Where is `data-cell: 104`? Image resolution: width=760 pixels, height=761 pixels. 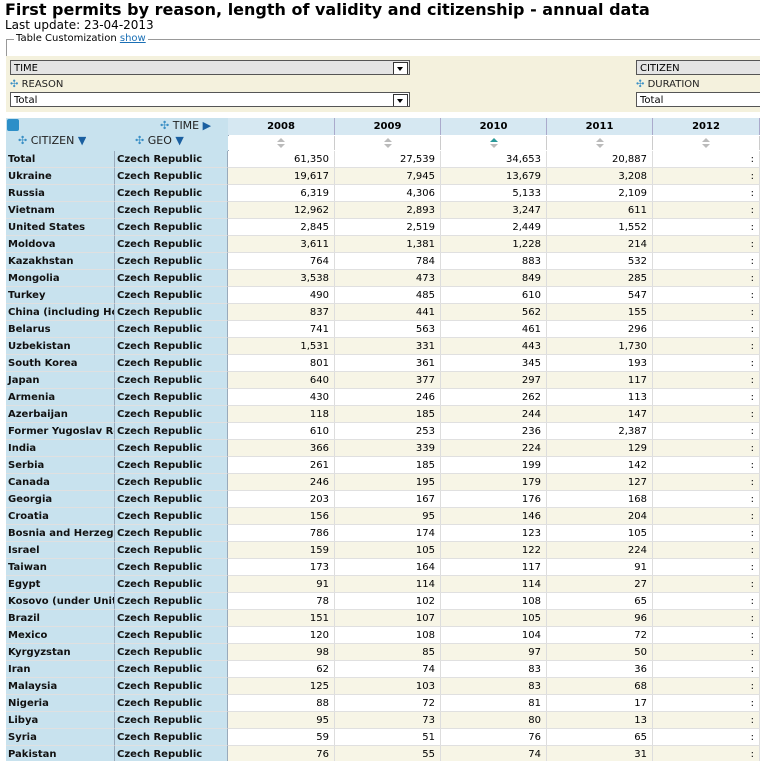
data-cell: 104 is located at coordinates (494, 635).